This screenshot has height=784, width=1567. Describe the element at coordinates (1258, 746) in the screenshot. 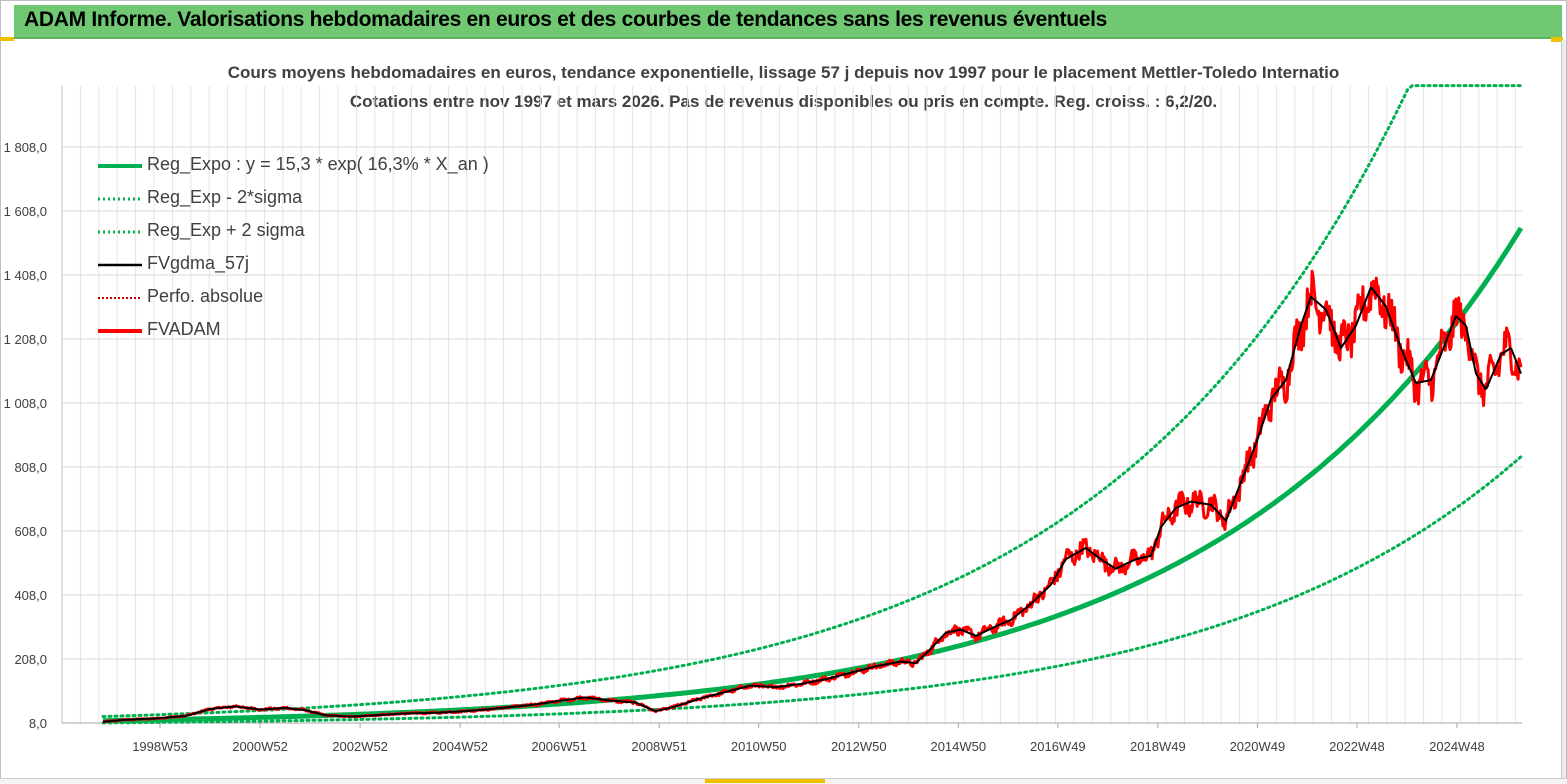

I see `x-tick-label: 2020W49` at that location.